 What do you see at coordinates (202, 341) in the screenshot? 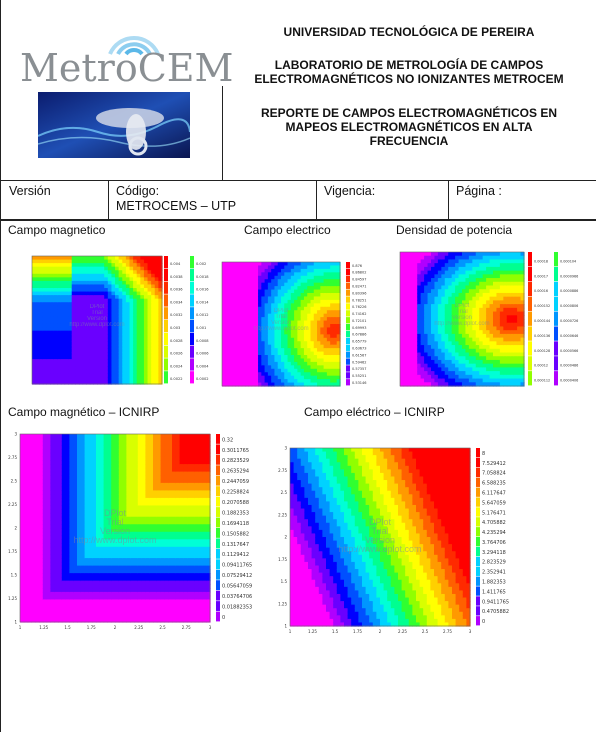
I see `legend-label: 0.0008` at bounding box center [202, 341].